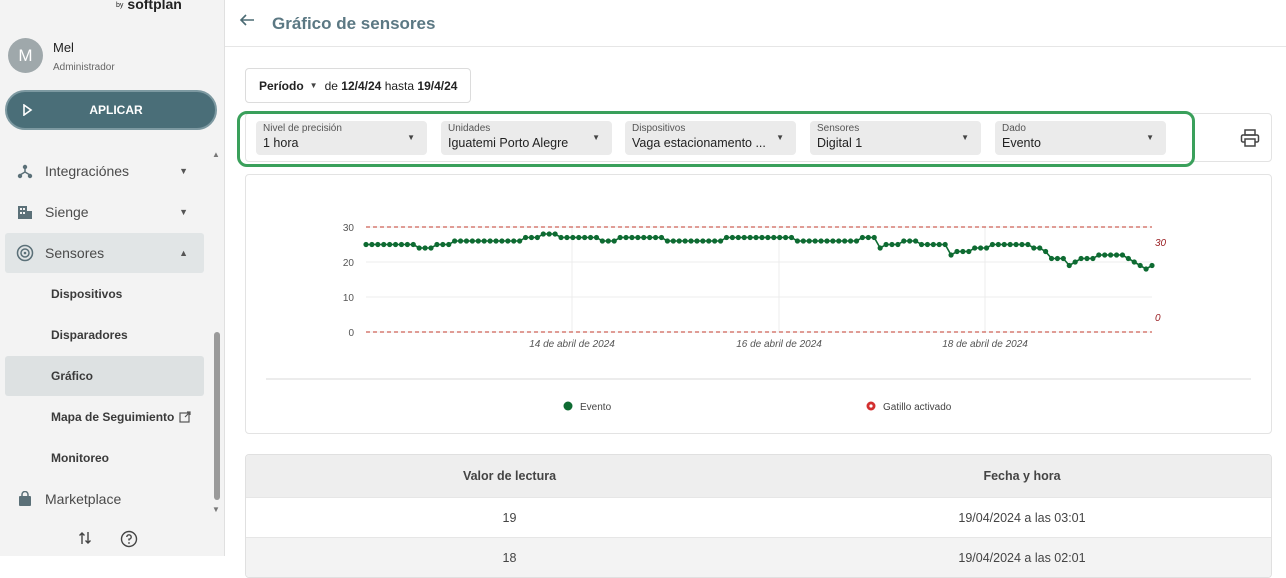  Describe the element at coordinates (247, 22) in the screenshot. I see `back-arrow-icon` at that location.